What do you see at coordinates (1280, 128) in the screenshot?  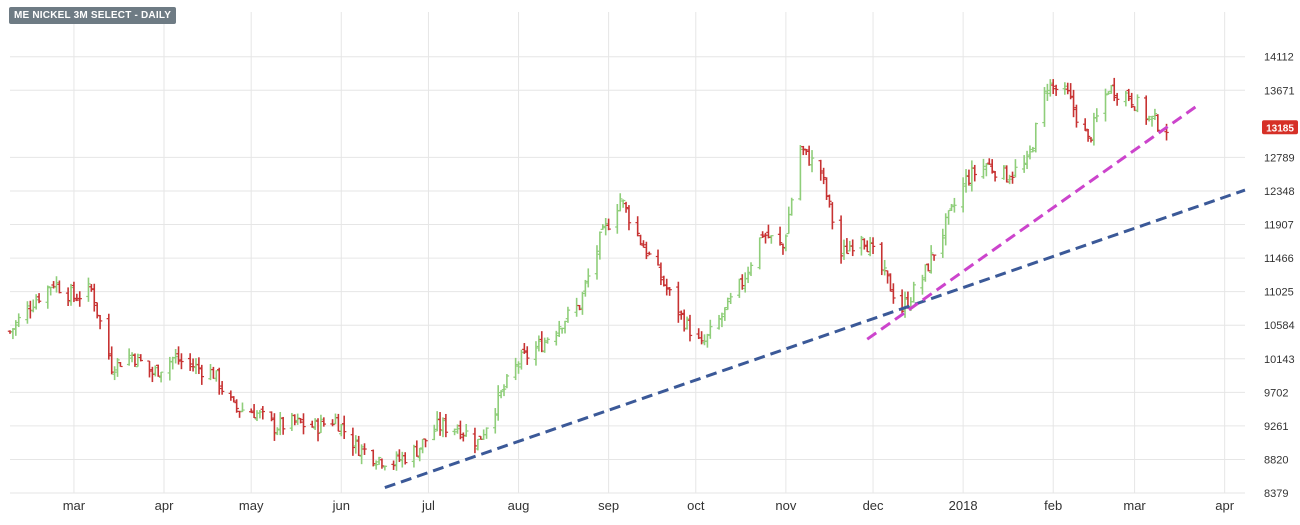 I see `last-price-label: 13185` at bounding box center [1280, 128].